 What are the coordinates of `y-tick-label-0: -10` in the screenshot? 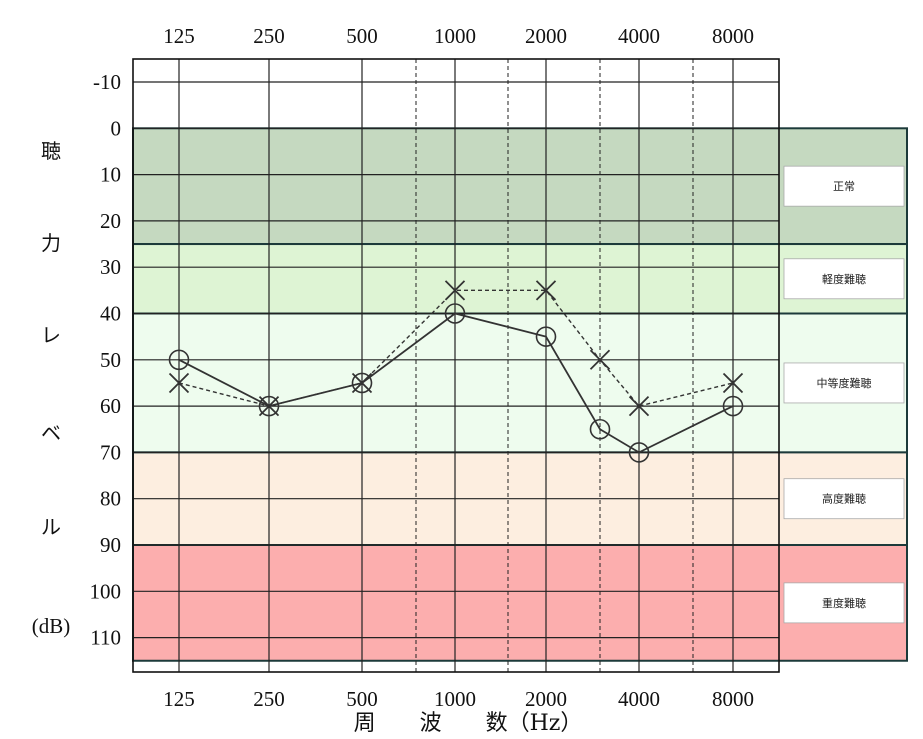 It's located at (107, 82).